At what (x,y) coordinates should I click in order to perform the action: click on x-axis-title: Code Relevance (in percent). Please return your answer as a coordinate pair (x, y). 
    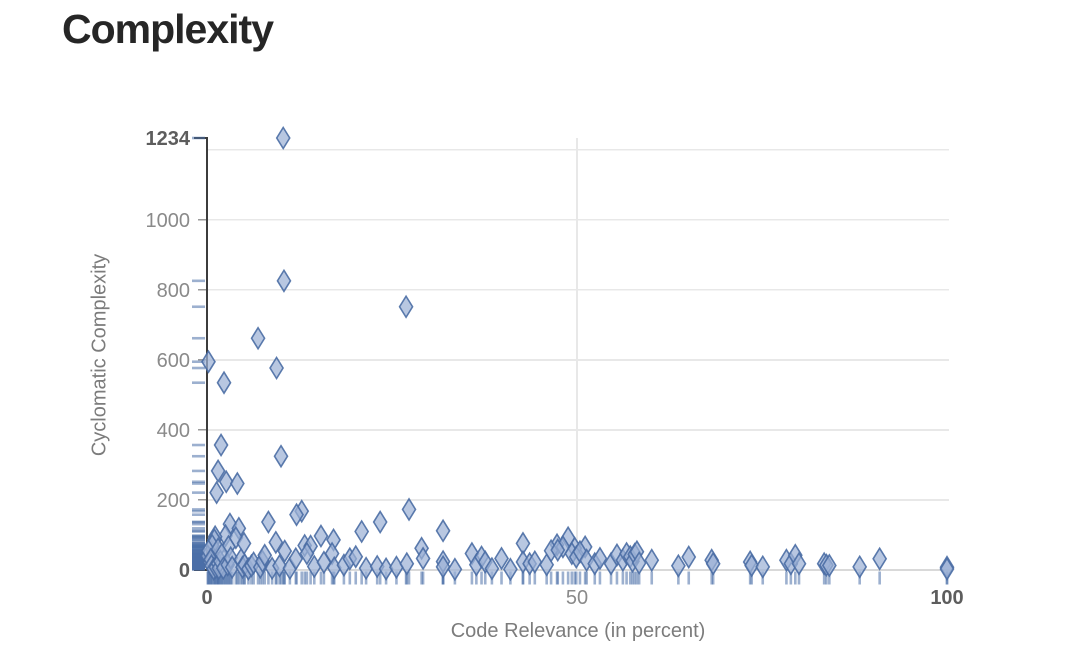
    Looking at the image, I should click on (578, 631).